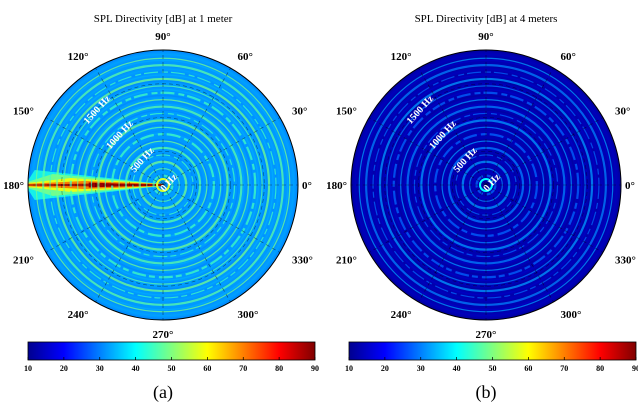 The height and width of the screenshot is (409, 638). I want to click on chart-title: SPL Directivity [dB] at 4 meters, so click(486, 19).